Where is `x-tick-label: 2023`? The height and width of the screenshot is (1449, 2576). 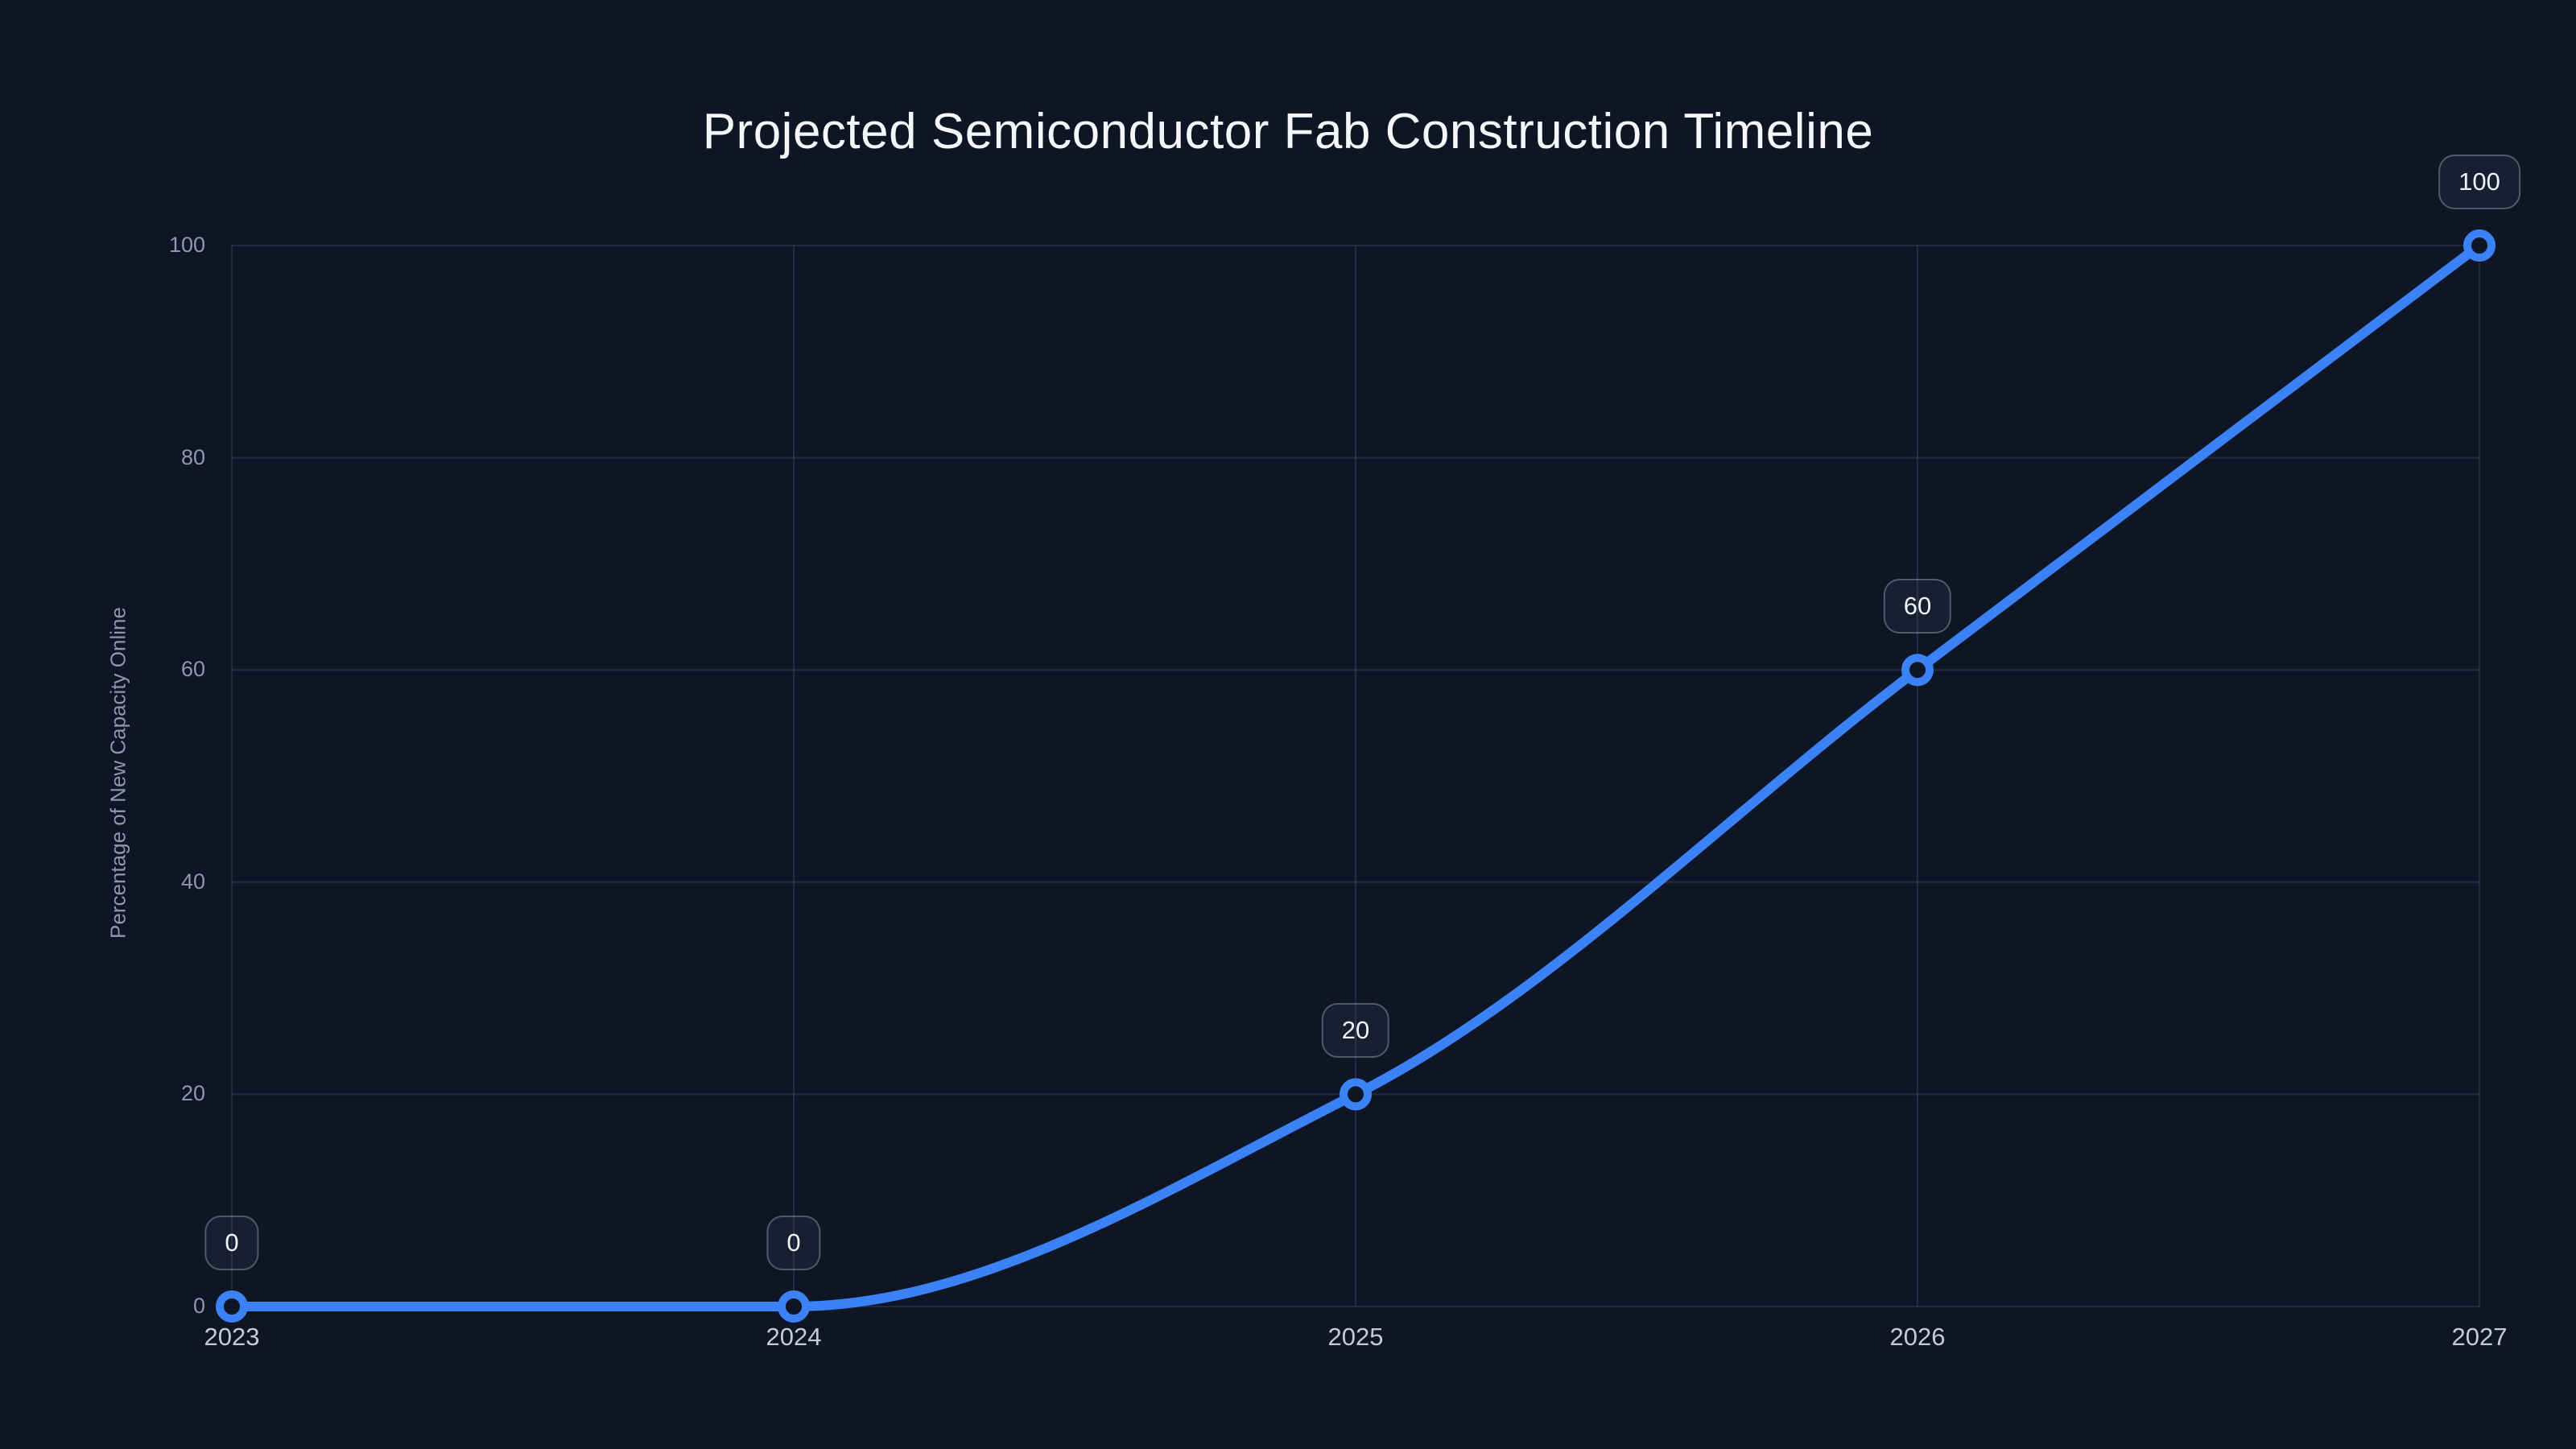
x-tick-label: 2023 is located at coordinates (232, 1337).